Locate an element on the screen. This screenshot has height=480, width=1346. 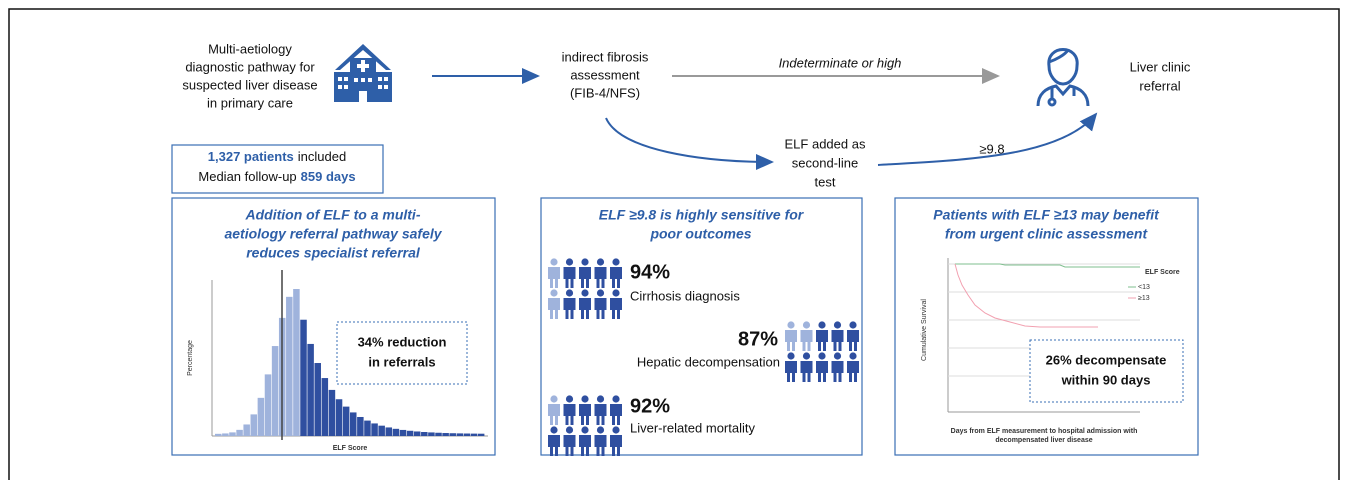
text-line: reduces specialist referral is located at coordinates (333, 253).